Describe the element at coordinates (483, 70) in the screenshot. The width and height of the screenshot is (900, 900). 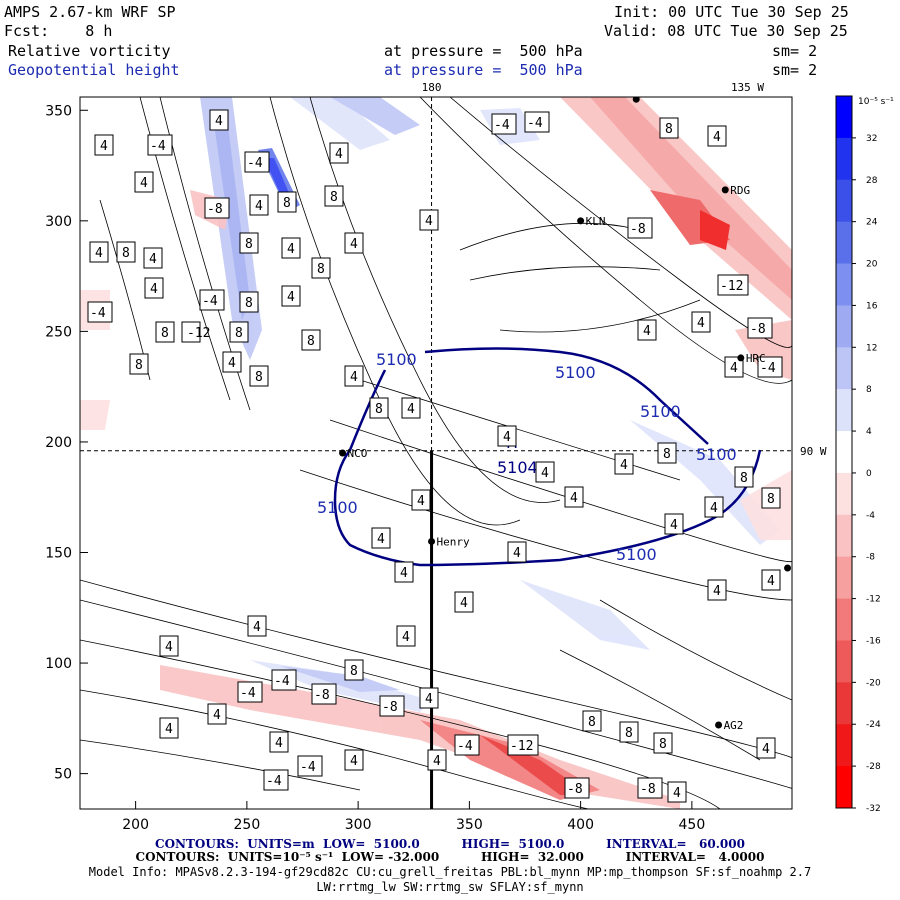
I see `field2-level: at pressure = 500 hPa` at that location.